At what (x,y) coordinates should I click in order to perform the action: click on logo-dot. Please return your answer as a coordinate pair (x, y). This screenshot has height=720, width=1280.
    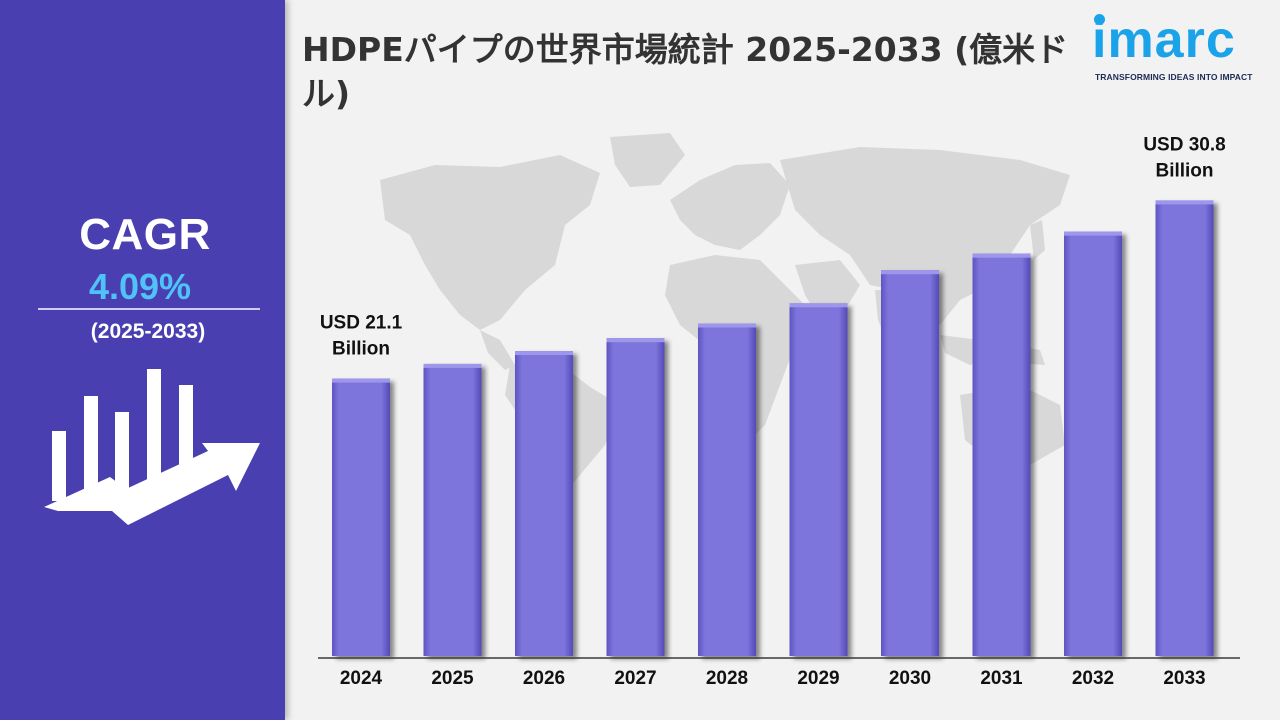
    Looking at the image, I should click on (1099, 19).